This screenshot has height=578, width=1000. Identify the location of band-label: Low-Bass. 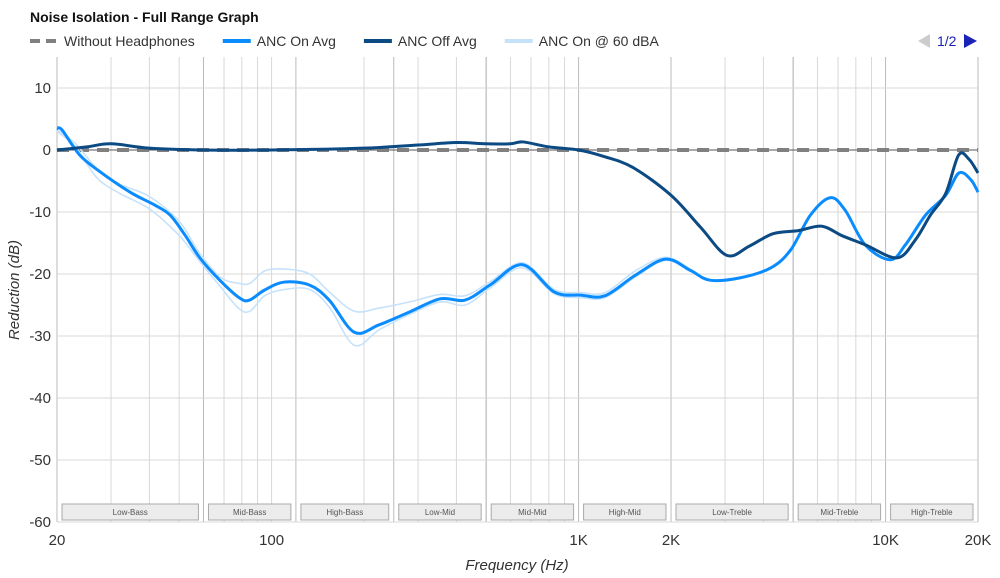
(130, 512).